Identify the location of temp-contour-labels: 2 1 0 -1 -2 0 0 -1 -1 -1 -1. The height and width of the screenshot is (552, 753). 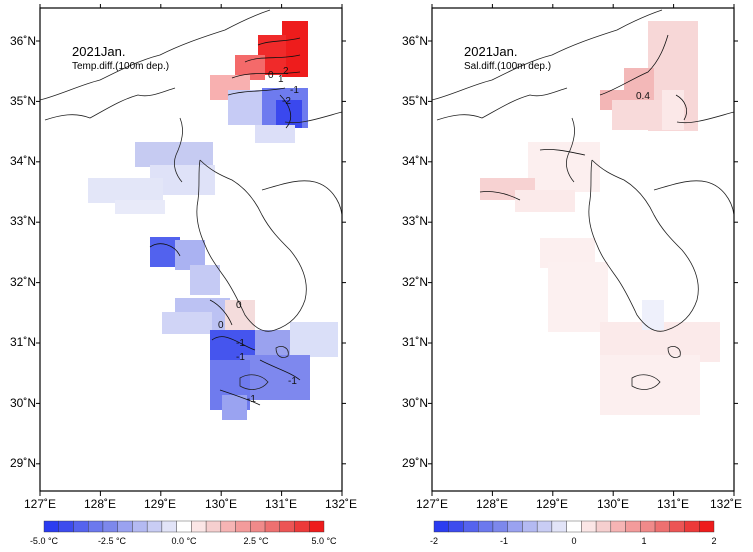
(258, 235).